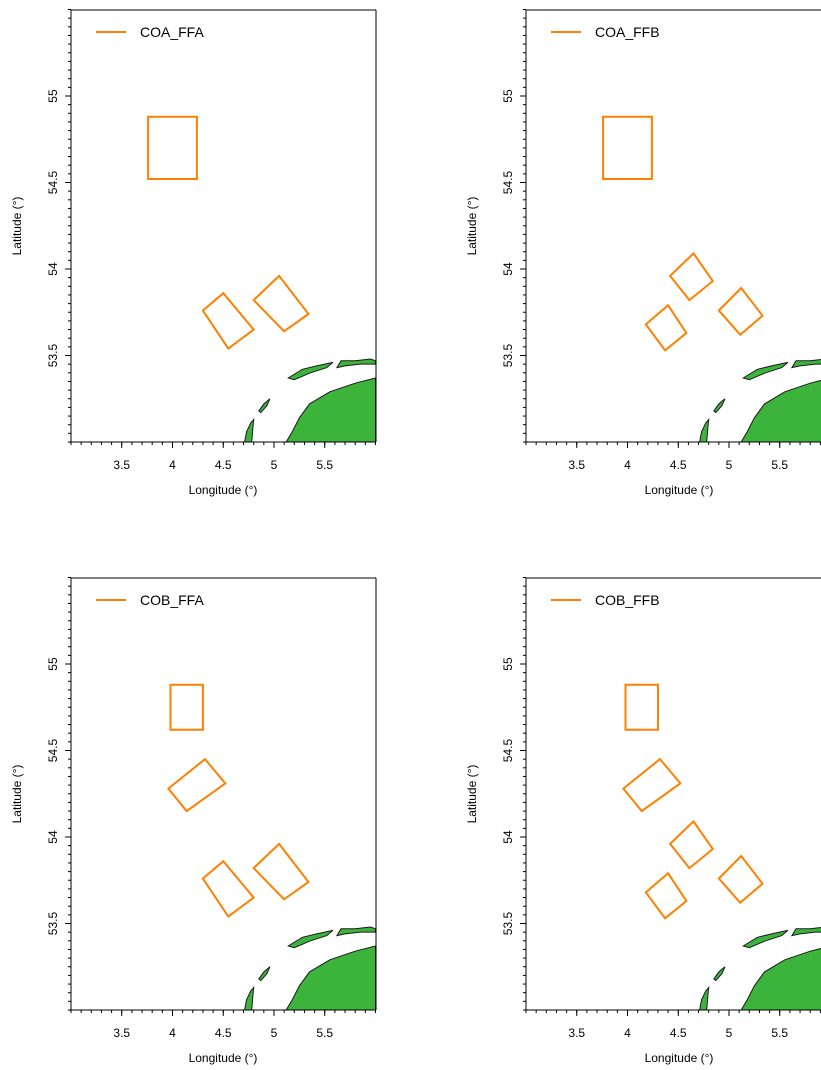 The image size is (821, 1070). I want to click on legend-label: COB_FFA, so click(172, 600).